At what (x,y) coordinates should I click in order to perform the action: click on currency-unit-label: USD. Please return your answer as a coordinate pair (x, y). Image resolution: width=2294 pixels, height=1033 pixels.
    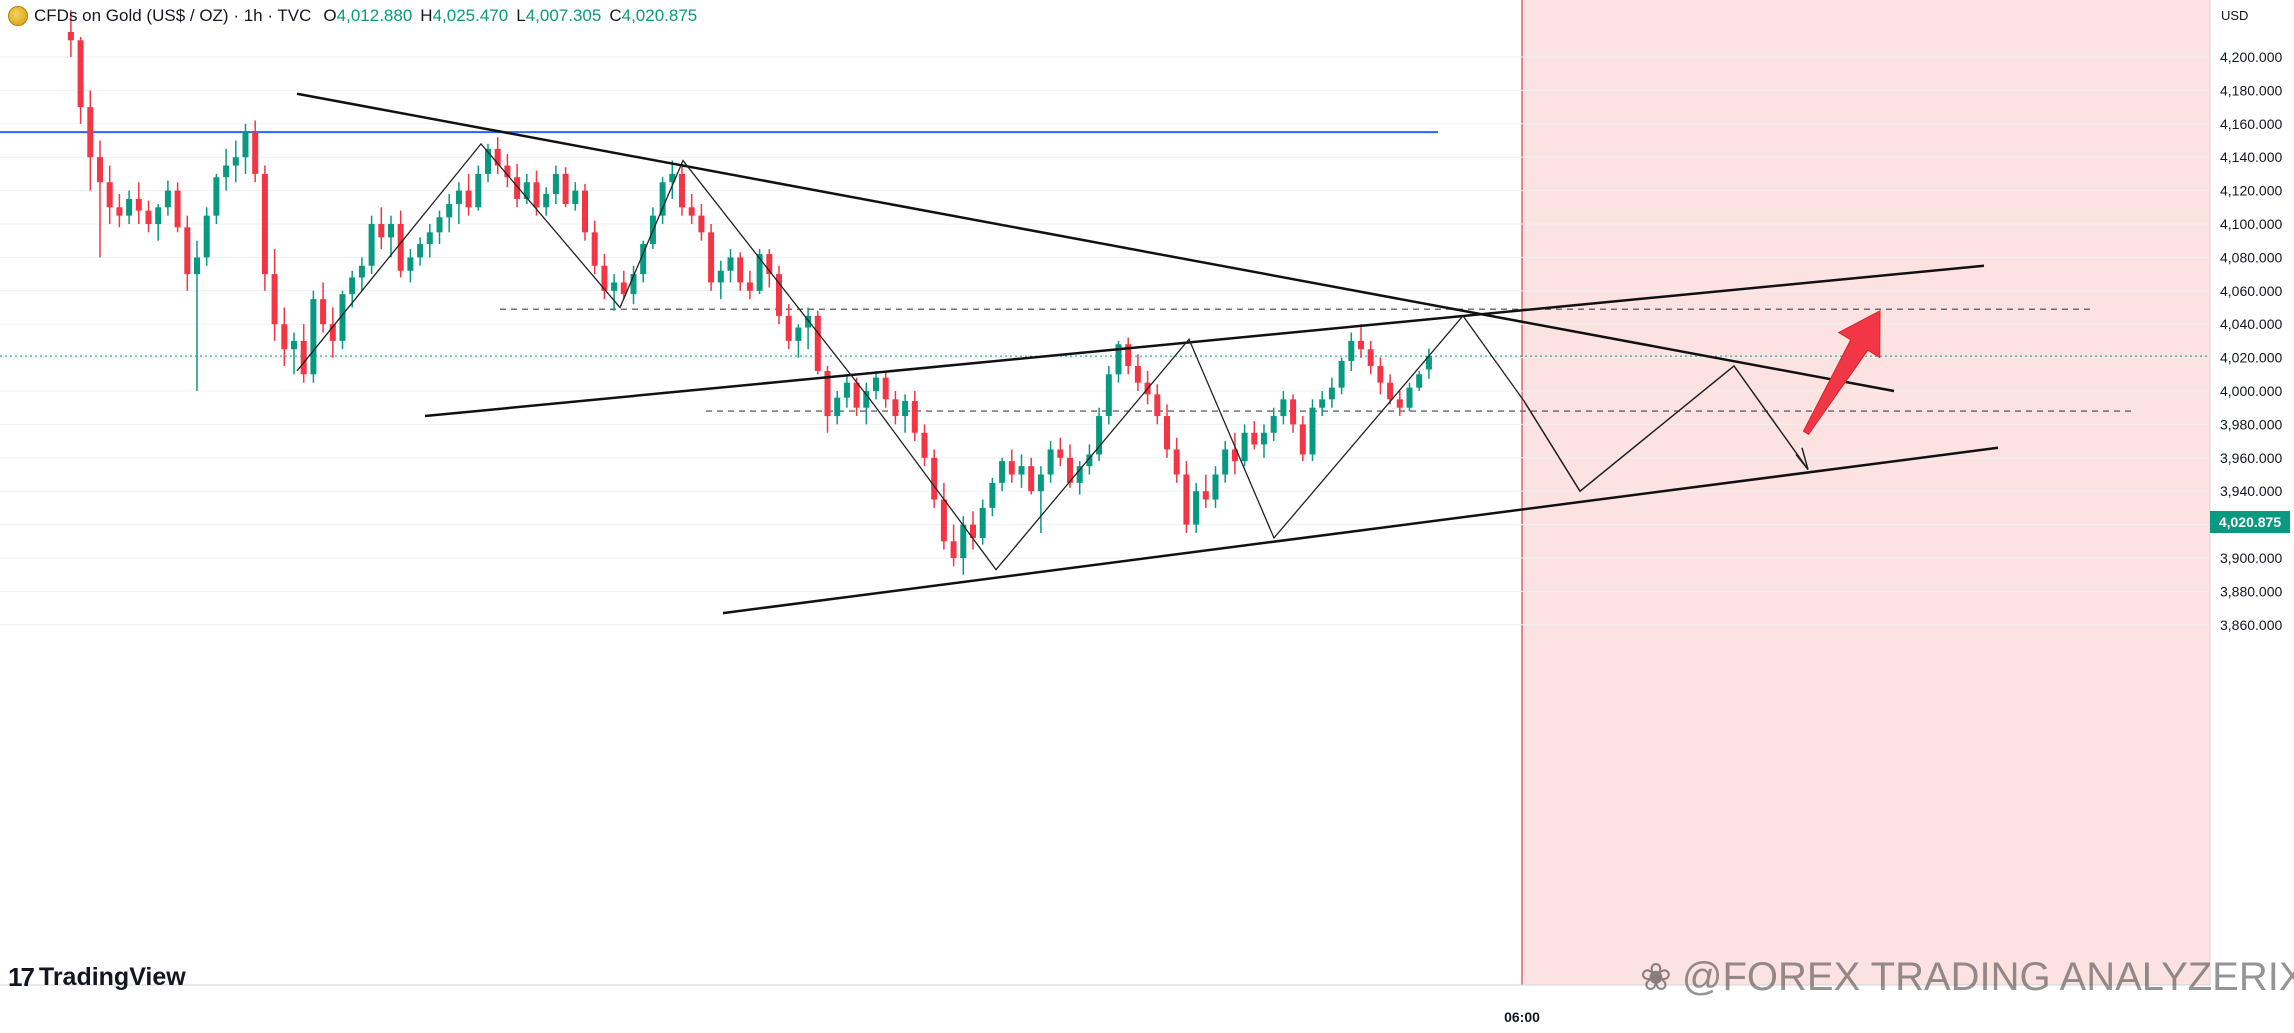
    Looking at the image, I should click on (2235, 15).